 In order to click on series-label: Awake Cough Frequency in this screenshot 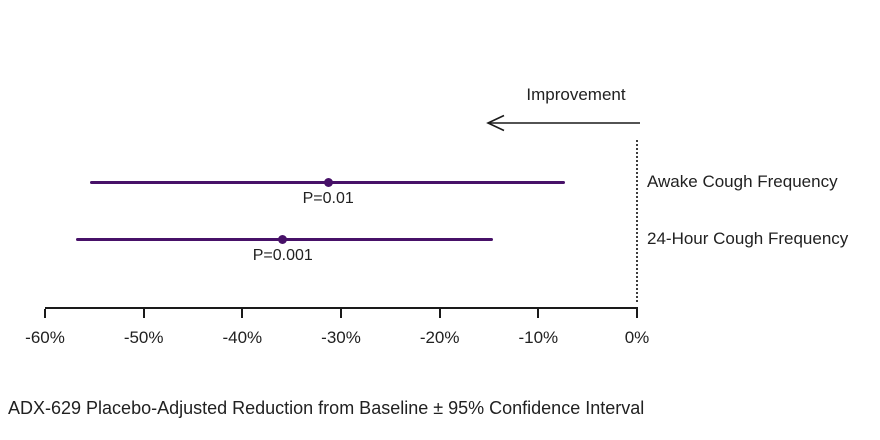, I will do `click(742, 181)`.